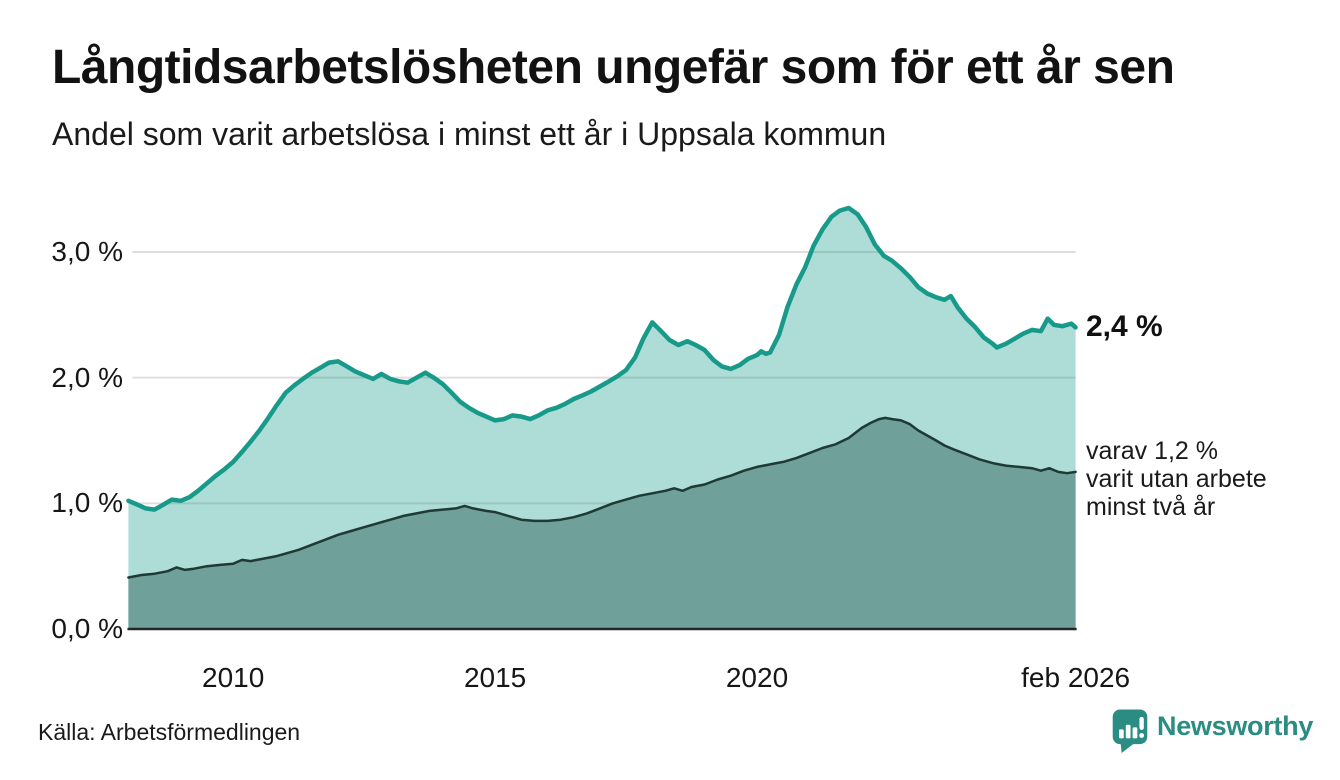 The image size is (1340, 780). Describe the element at coordinates (87, 377) in the screenshot. I see `y-axis-tick-label: 2,0 %` at that location.